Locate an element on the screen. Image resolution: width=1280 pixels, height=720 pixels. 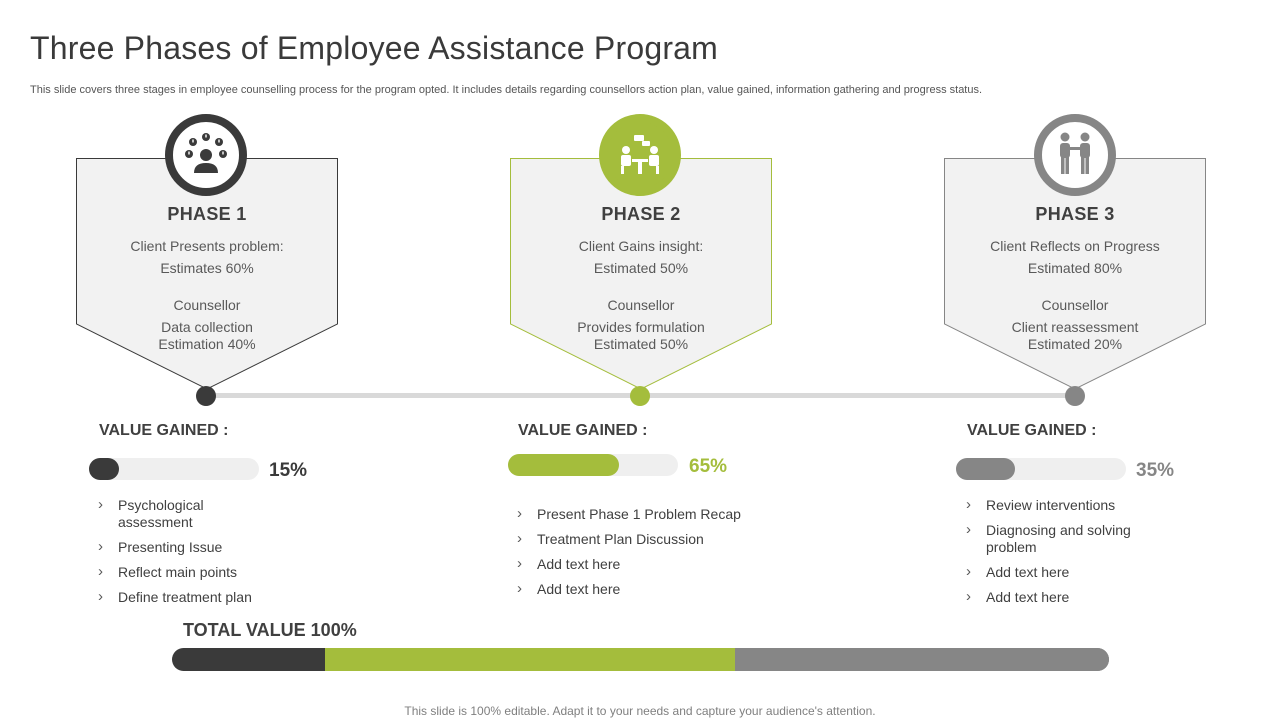
list-item: Define treatment plan is located at coordinates (183, 597).